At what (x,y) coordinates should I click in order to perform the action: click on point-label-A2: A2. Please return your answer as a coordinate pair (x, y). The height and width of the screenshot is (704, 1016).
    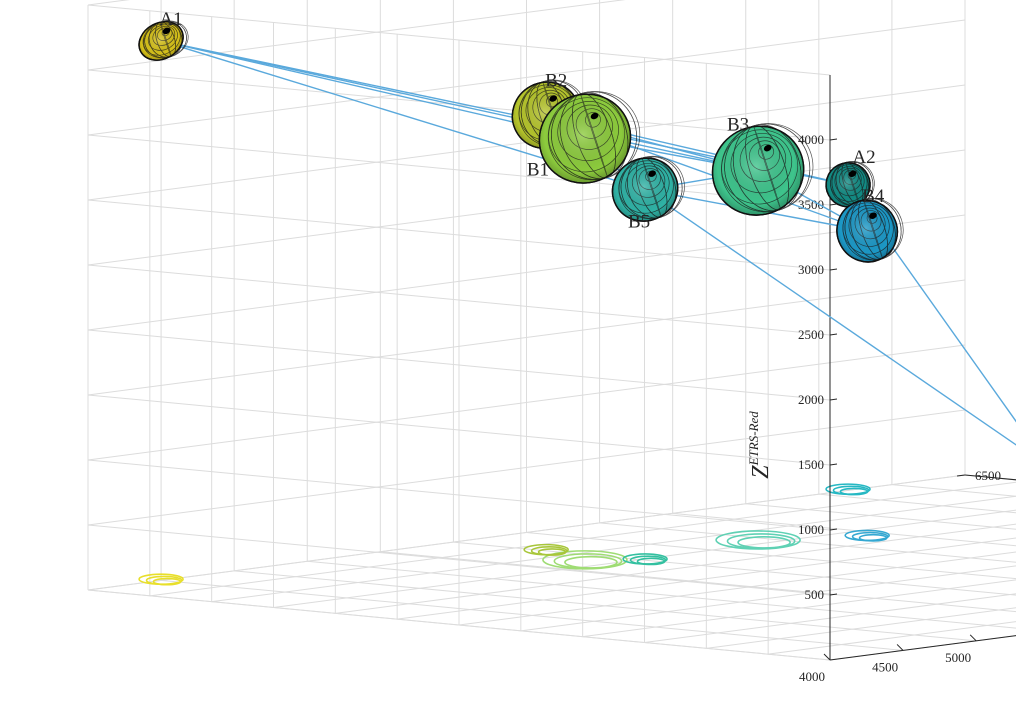
    Looking at the image, I should click on (863, 157).